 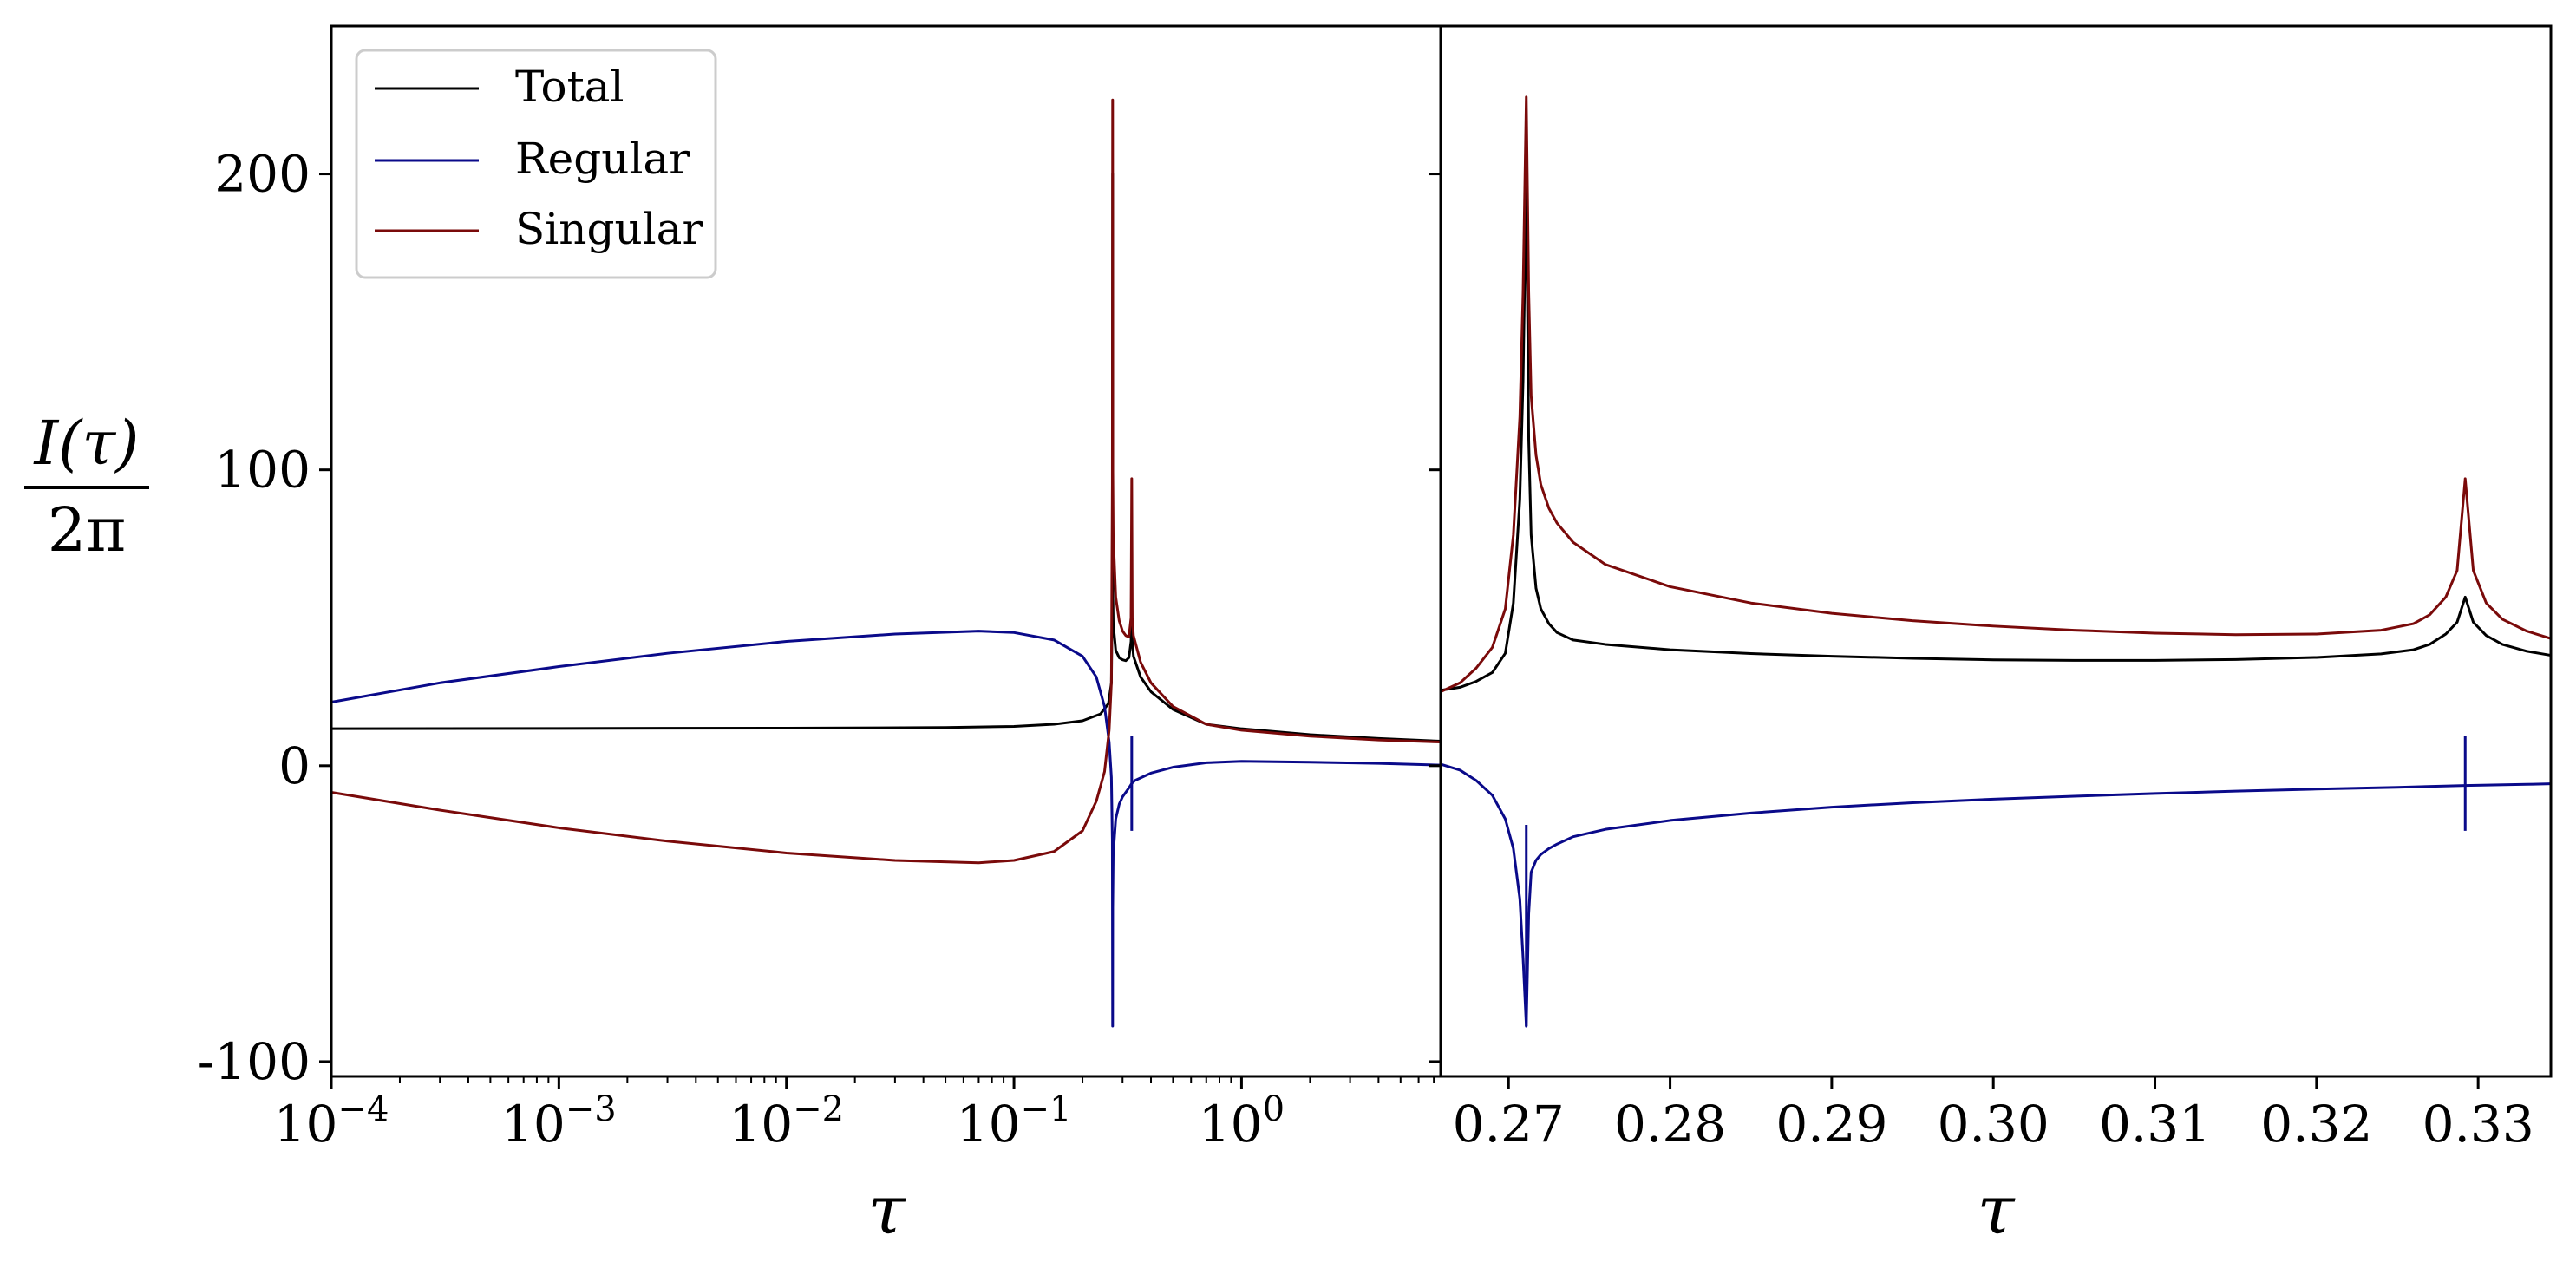 What do you see at coordinates (786, 1121) in the screenshot?
I see `left-x-tick-label-2: 10⁻²` at bounding box center [786, 1121].